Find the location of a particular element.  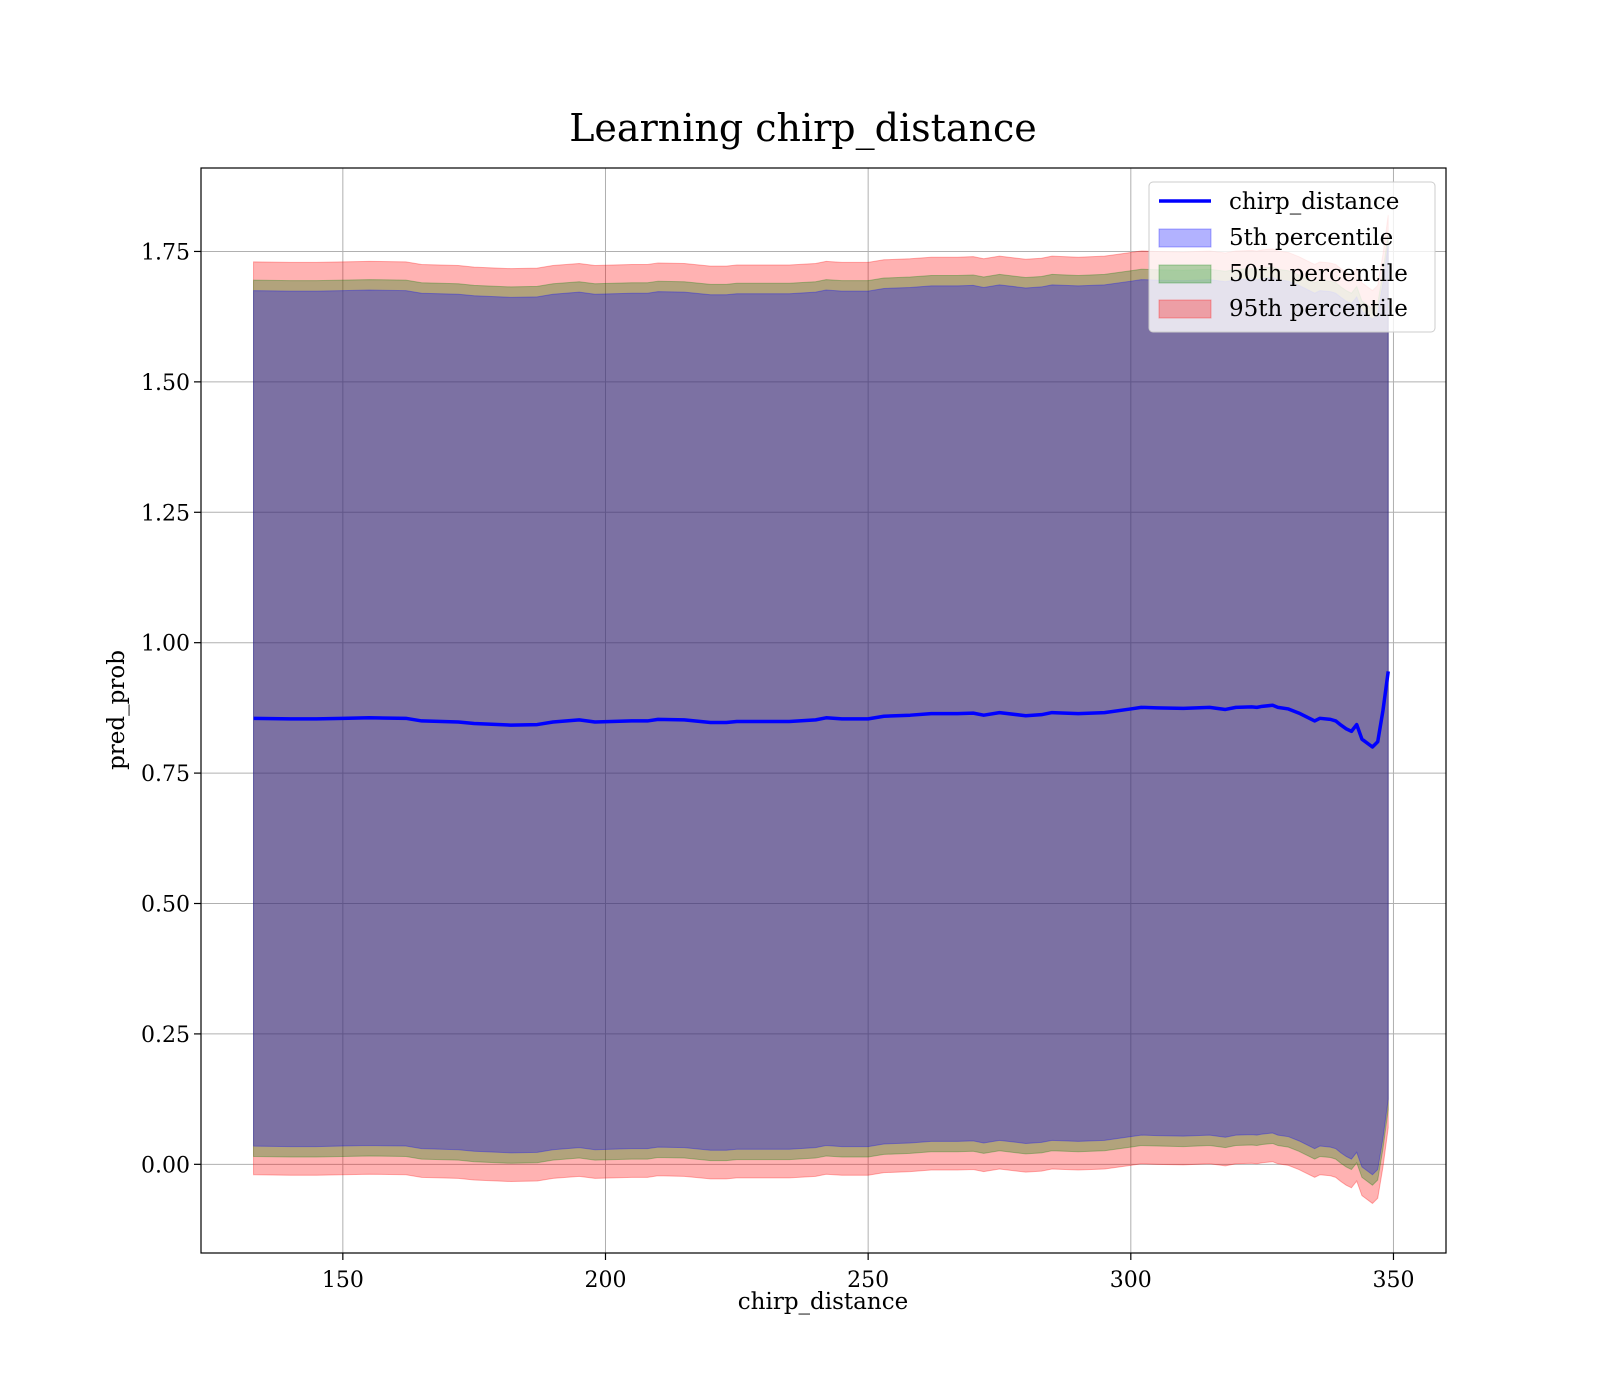

x-axis-label: chirp_distance is located at coordinates (823, 1302).